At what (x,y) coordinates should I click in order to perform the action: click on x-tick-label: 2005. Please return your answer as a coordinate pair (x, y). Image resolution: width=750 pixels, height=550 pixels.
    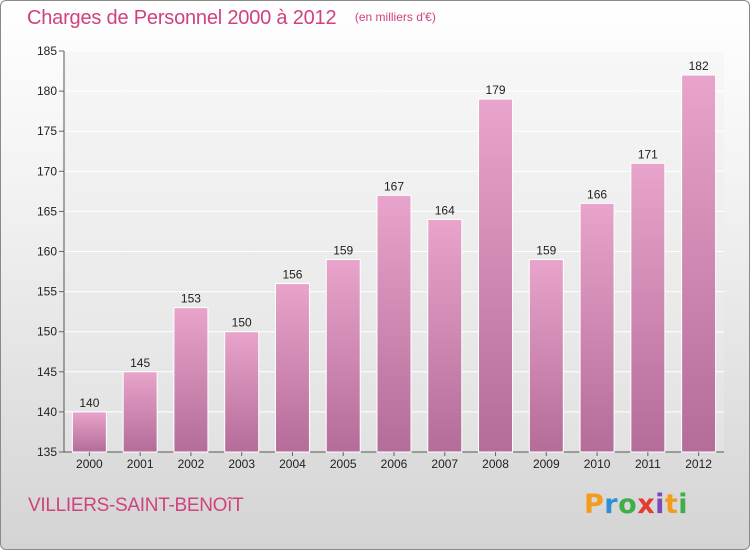
    Looking at the image, I should click on (343, 464).